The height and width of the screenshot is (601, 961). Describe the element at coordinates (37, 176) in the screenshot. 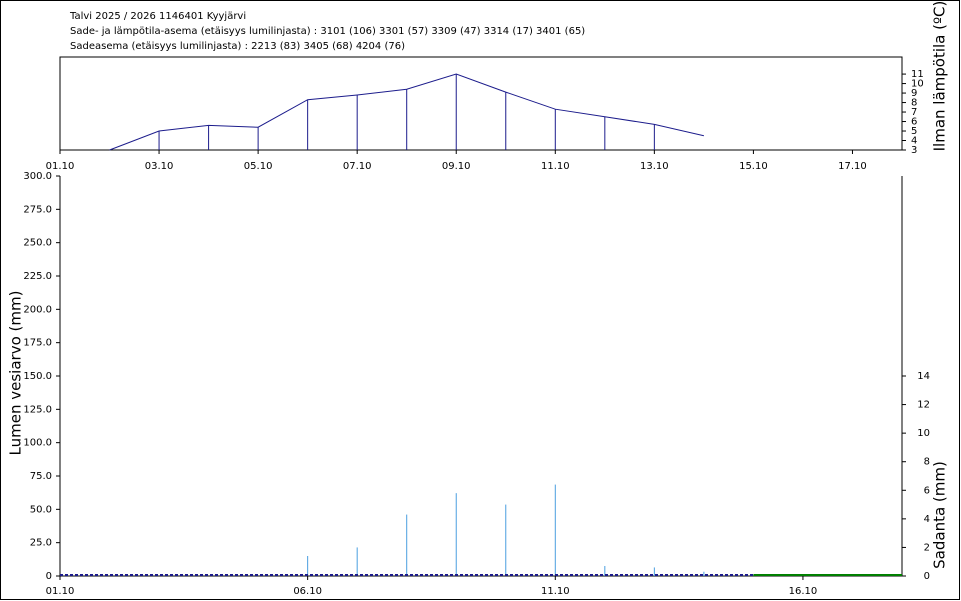

I see `y-tick-label: 300.0` at that location.